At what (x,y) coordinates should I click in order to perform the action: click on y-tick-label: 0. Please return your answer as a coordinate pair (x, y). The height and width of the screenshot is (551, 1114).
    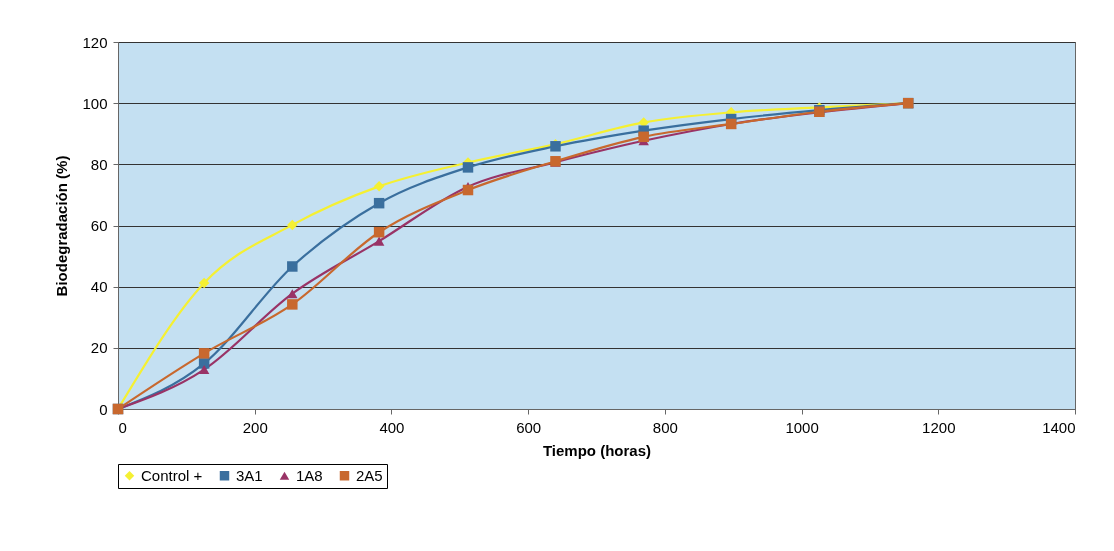
    Looking at the image, I should click on (103, 409).